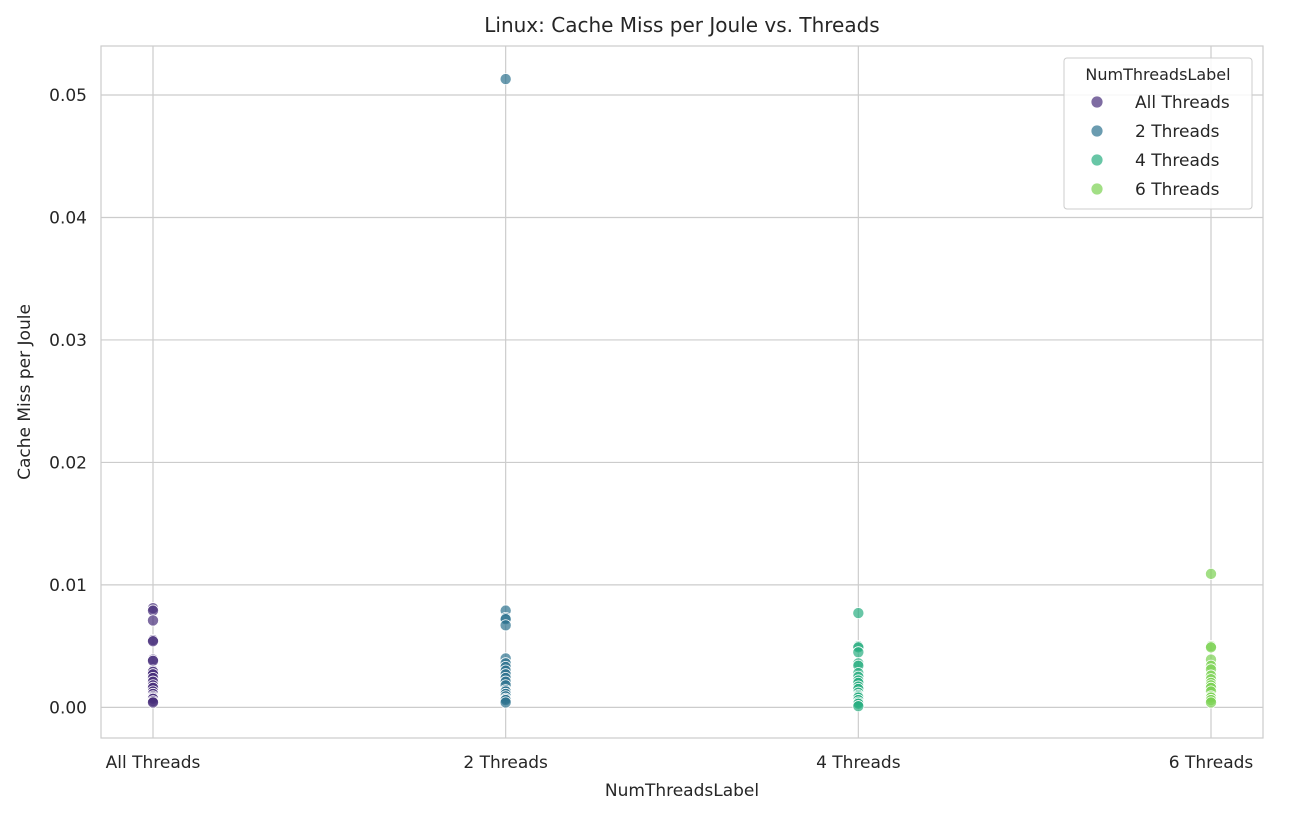 The height and width of the screenshot is (813, 1311). Describe the element at coordinates (68, 402) in the screenshot. I see `y-axis-ticks: 0.00 0.01 0.02 0.03 0.04 0.05` at that location.